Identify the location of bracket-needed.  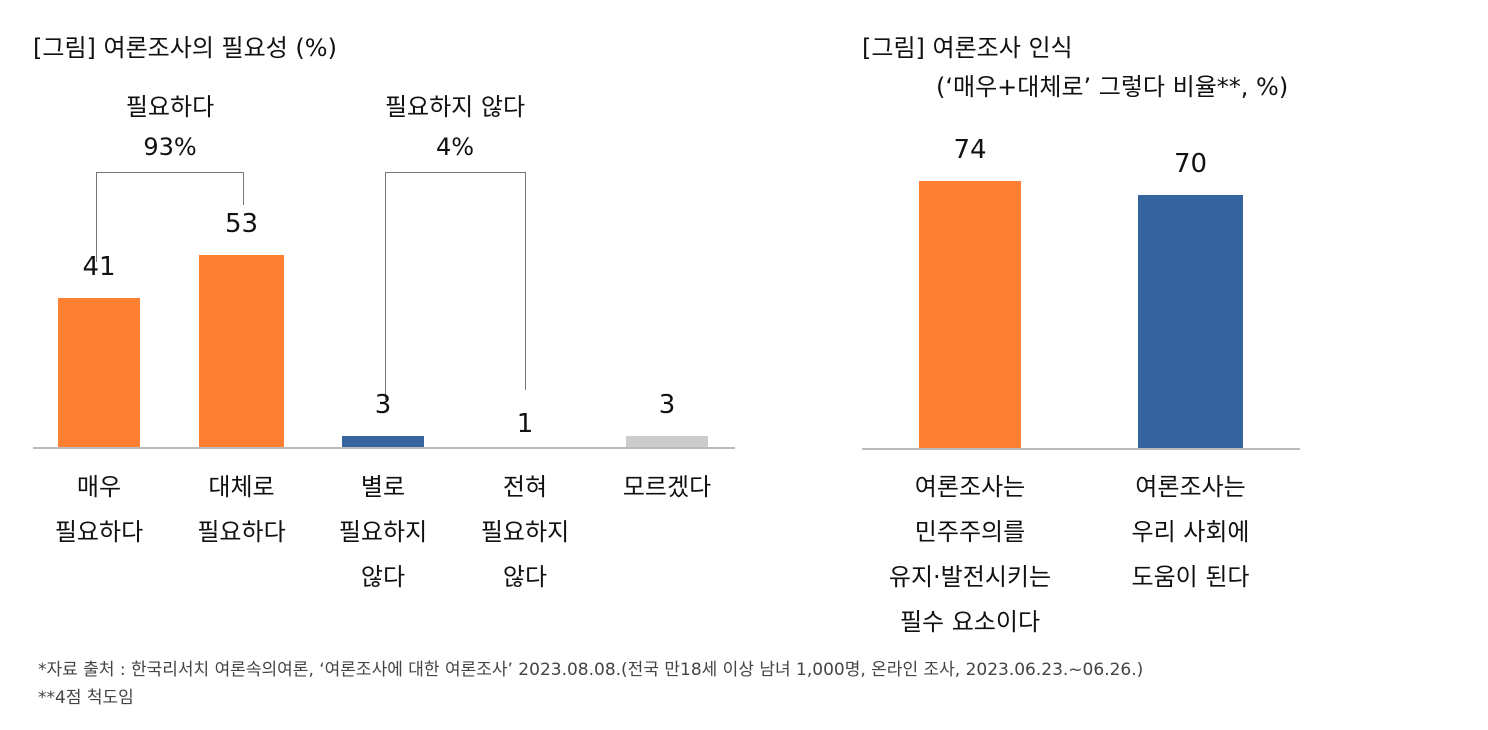
(170, 172).